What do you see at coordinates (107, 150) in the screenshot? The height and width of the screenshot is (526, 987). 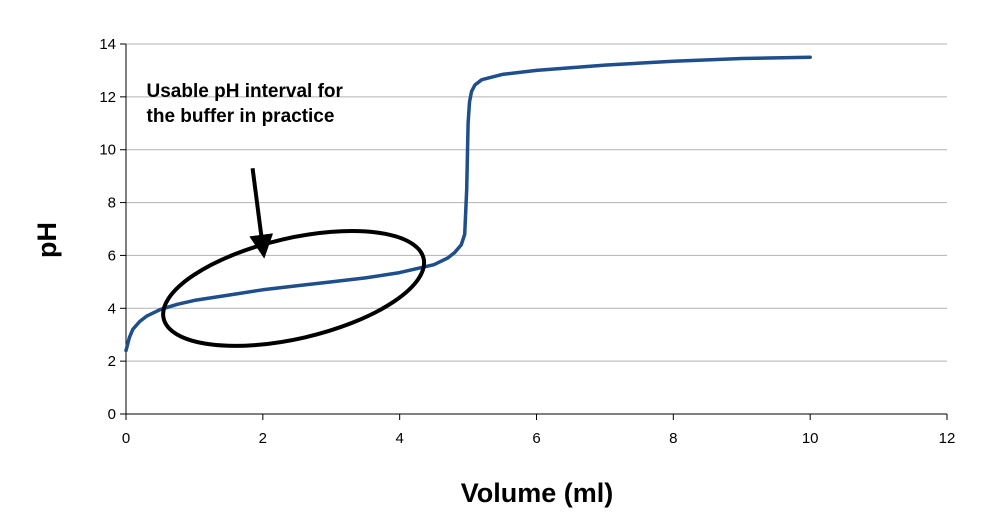 I see `y-tick-label-10: 10` at bounding box center [107, 150].